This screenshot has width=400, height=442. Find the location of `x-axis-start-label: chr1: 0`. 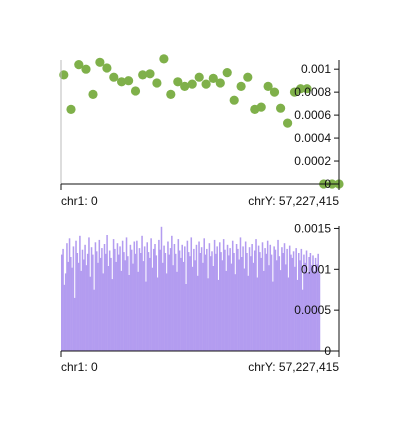

x-axis-start-label: chr1: 0 is located at coordinates (79, 201).